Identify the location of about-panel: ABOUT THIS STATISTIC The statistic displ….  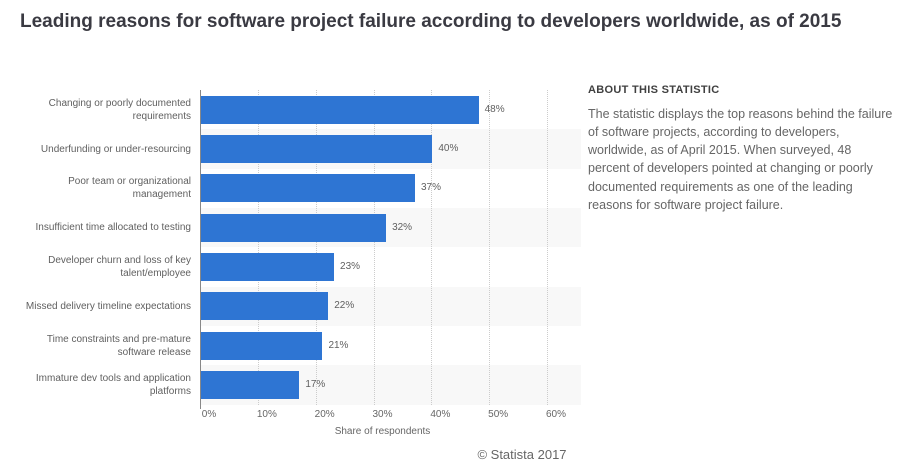
(741, 149).